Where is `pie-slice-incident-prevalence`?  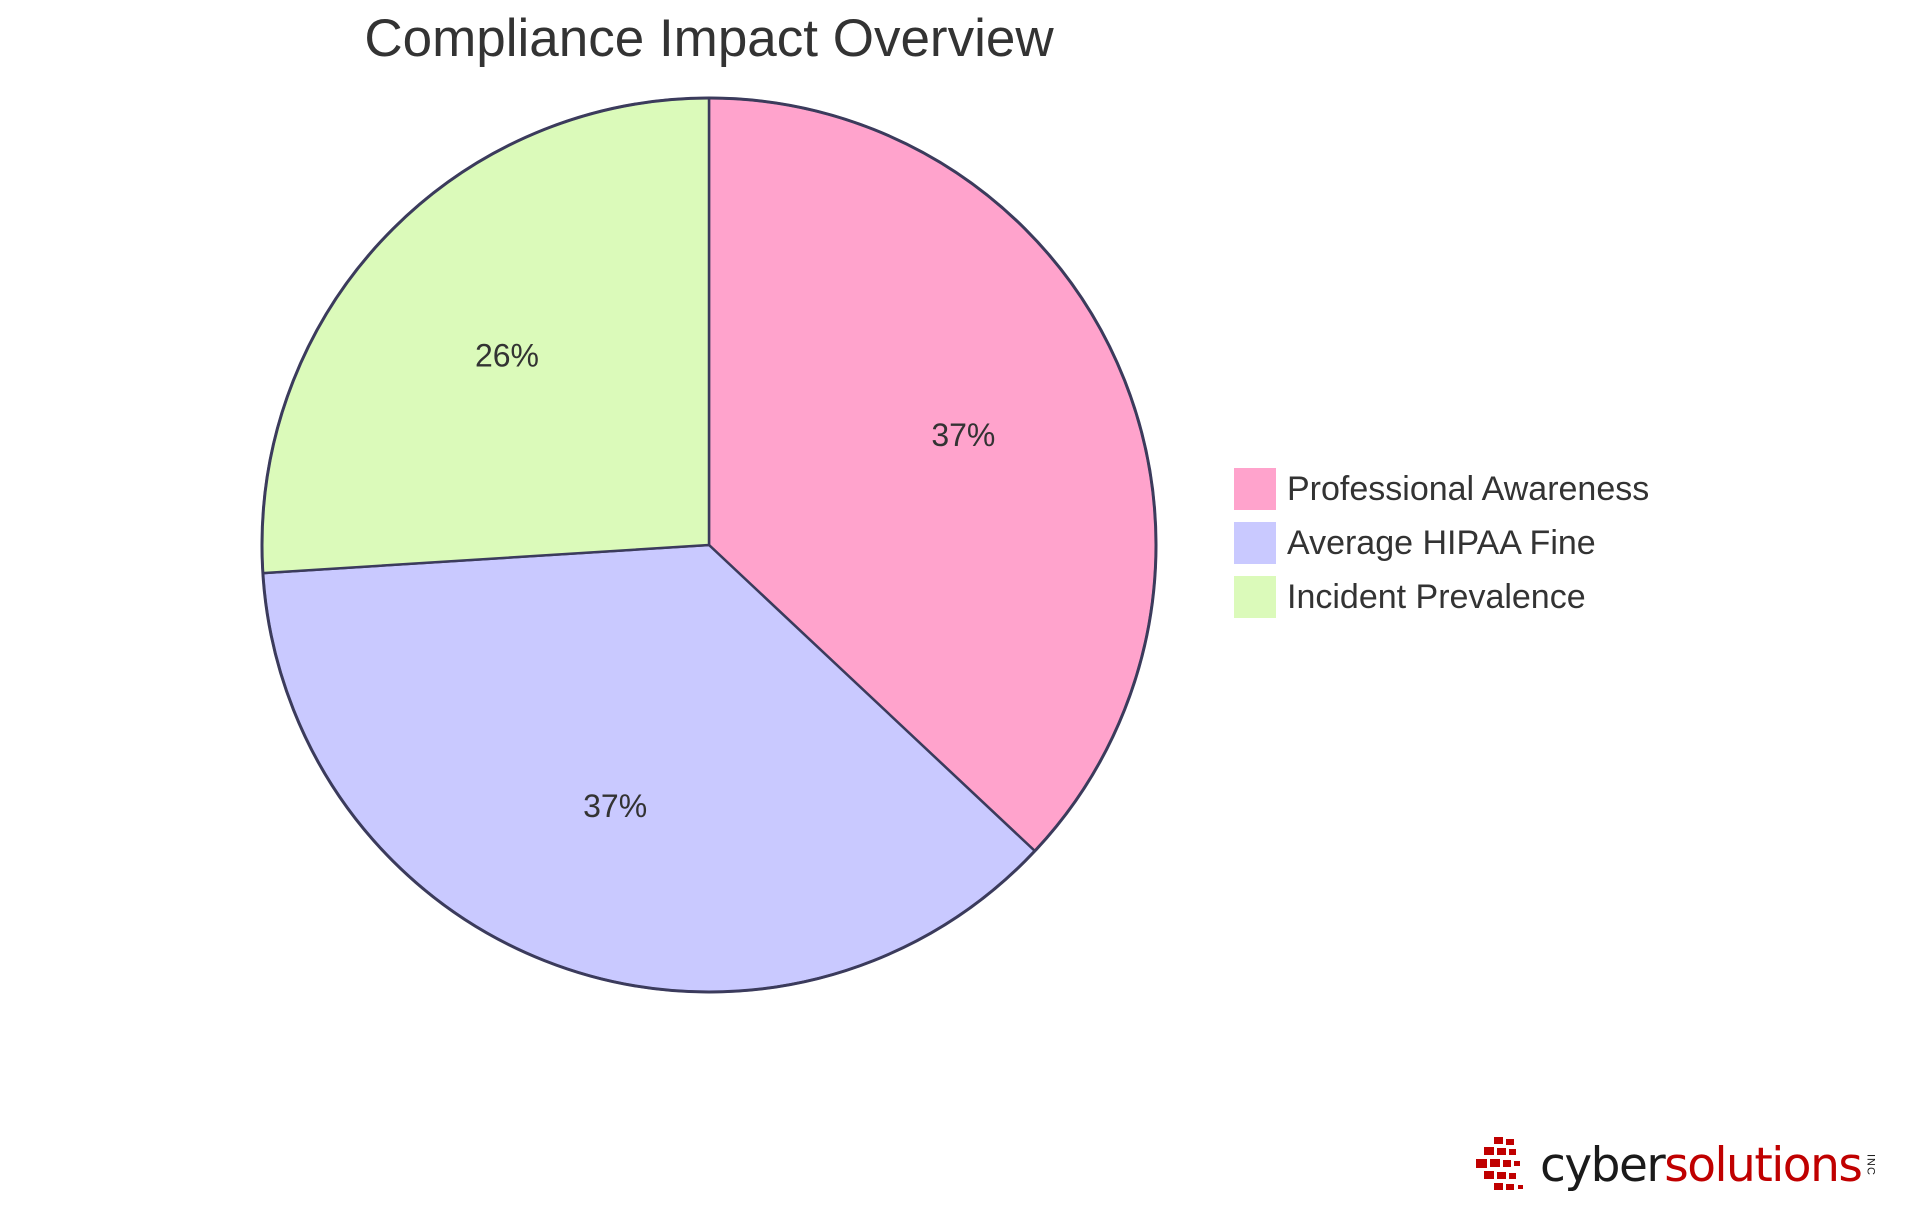
pie-slice-incident-prevalence is located at coordinates (485, 335).